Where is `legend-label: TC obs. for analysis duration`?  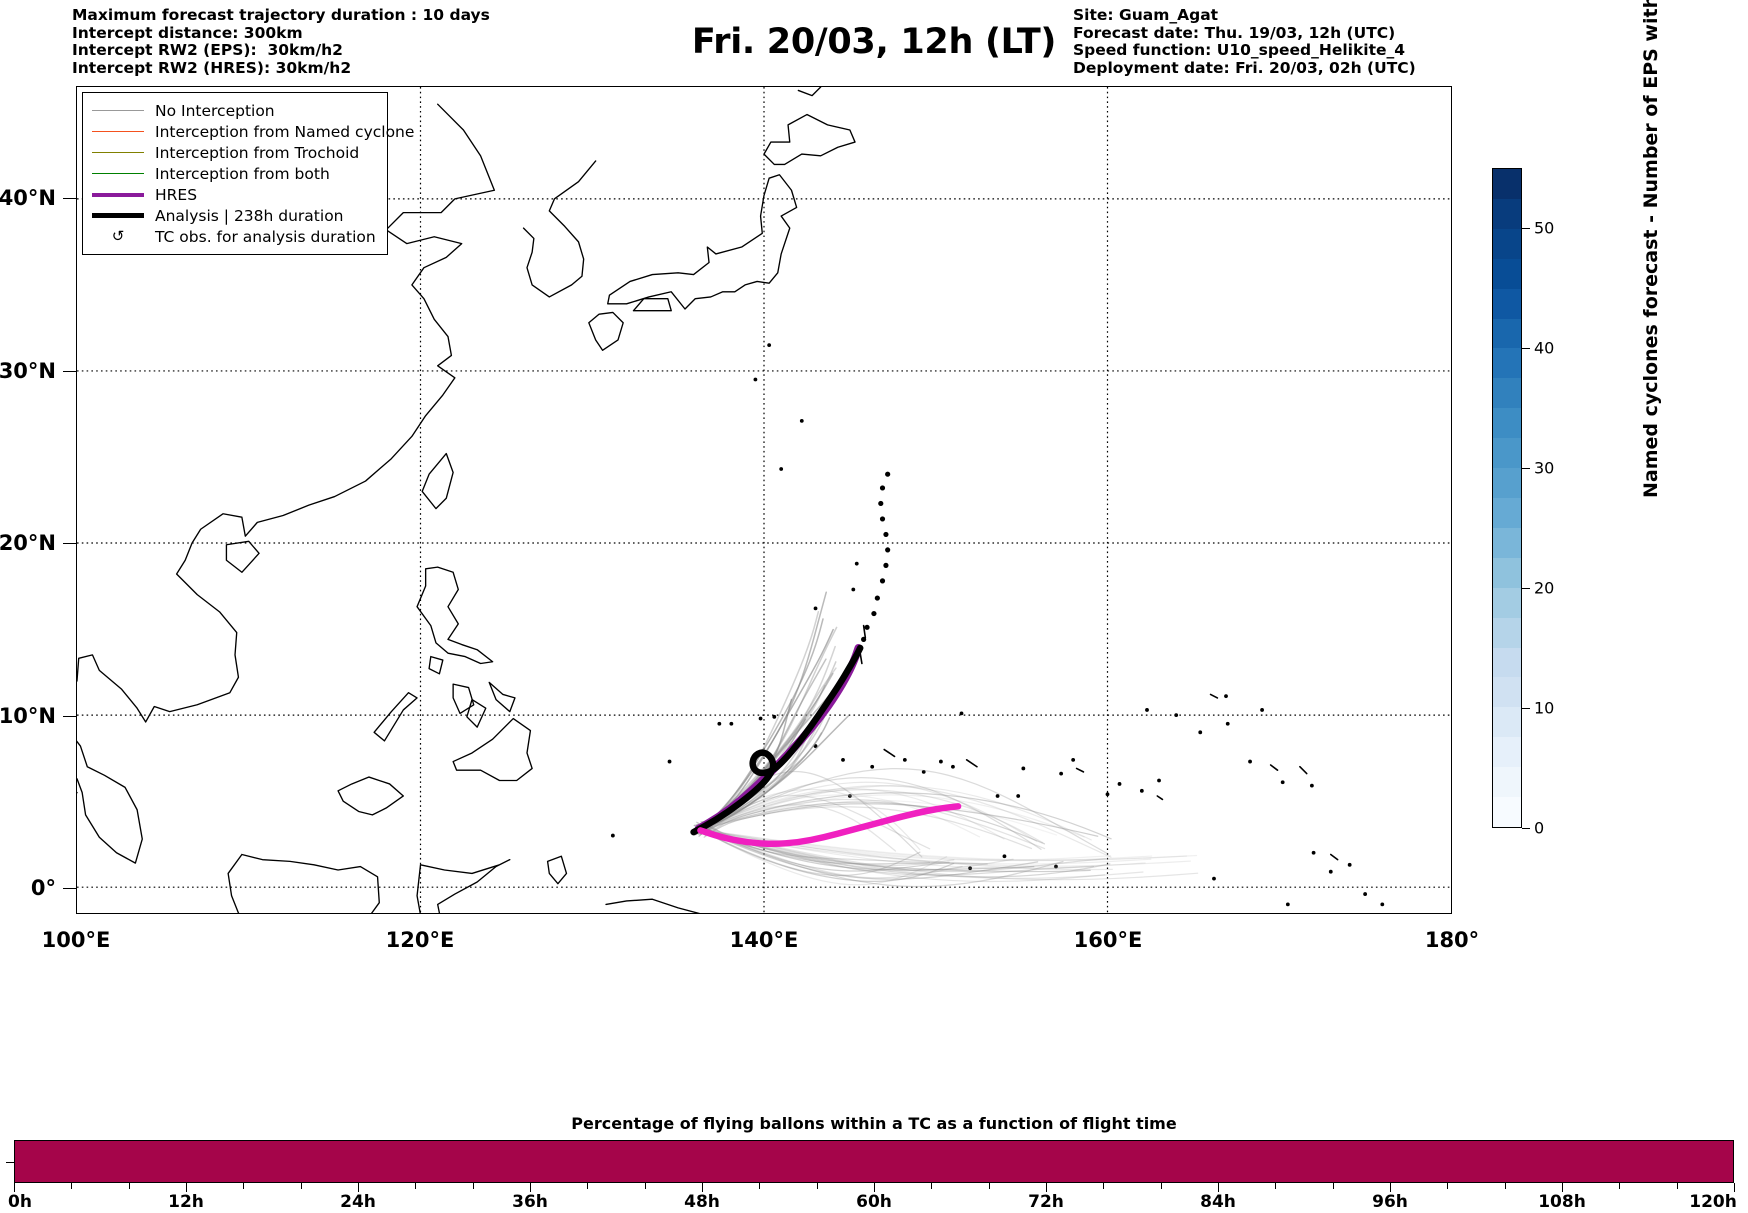
legend-label: TC obs. for analysis duration is located at coordinates (265, 236).